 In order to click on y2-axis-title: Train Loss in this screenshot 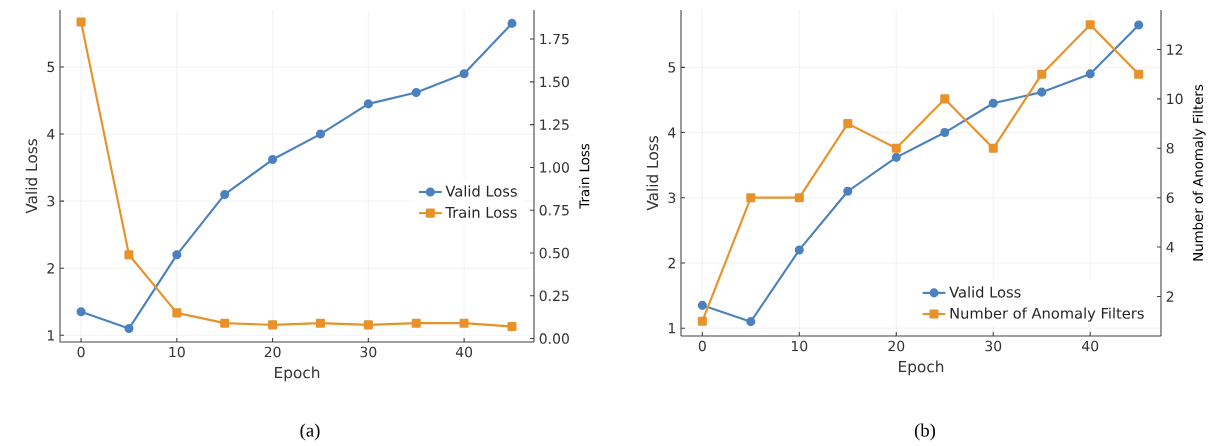, I will do `click(584, 176)`.